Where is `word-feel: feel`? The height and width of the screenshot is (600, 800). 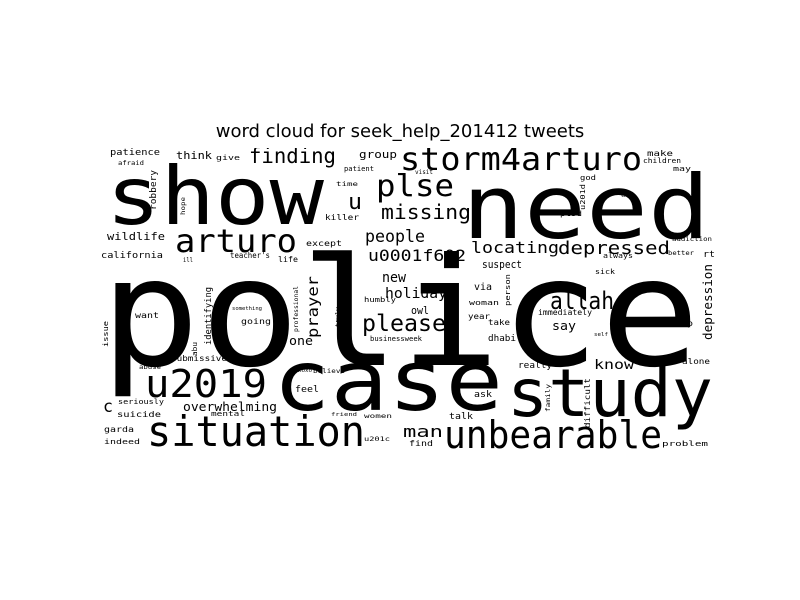 word-feel: feel is located at coordinates (307, 390).